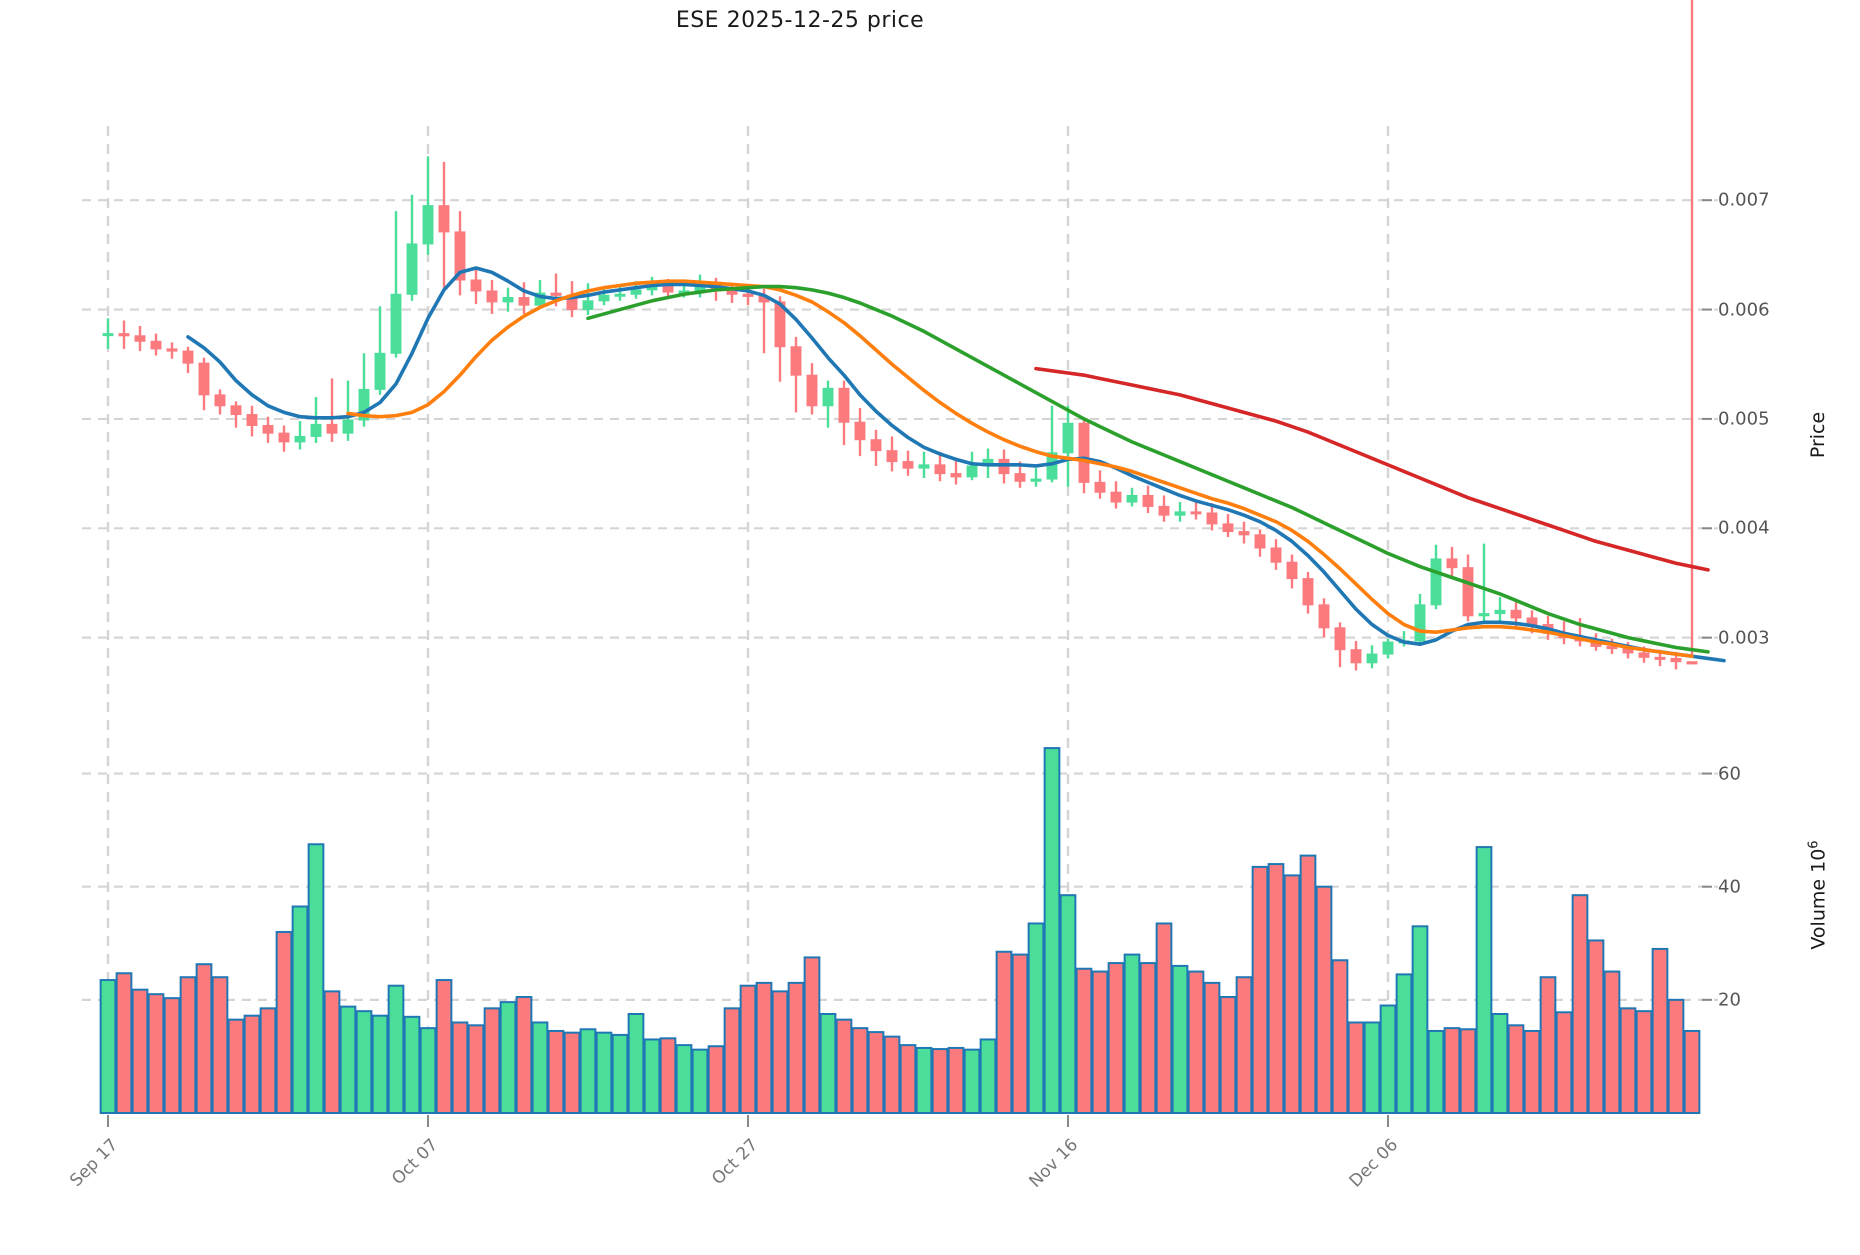 Image resolution: width=1860 pixels, height=1255 pixels. Describe the element at coordinates (1744, 419) in the screenshot. I see `price-tick-label: 0.005` at that location.